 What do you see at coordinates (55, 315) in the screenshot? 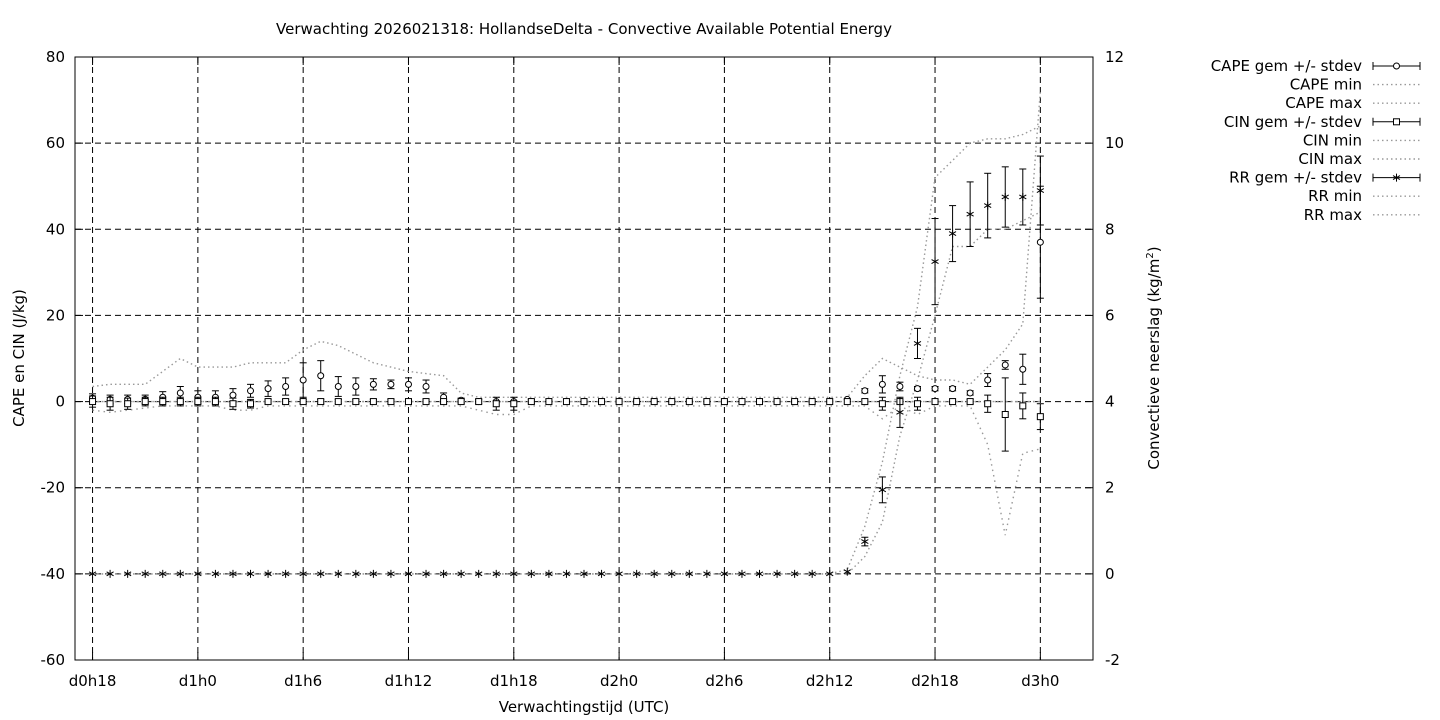
I see `y-tick-label: 20` at bounding box center [55, 315].